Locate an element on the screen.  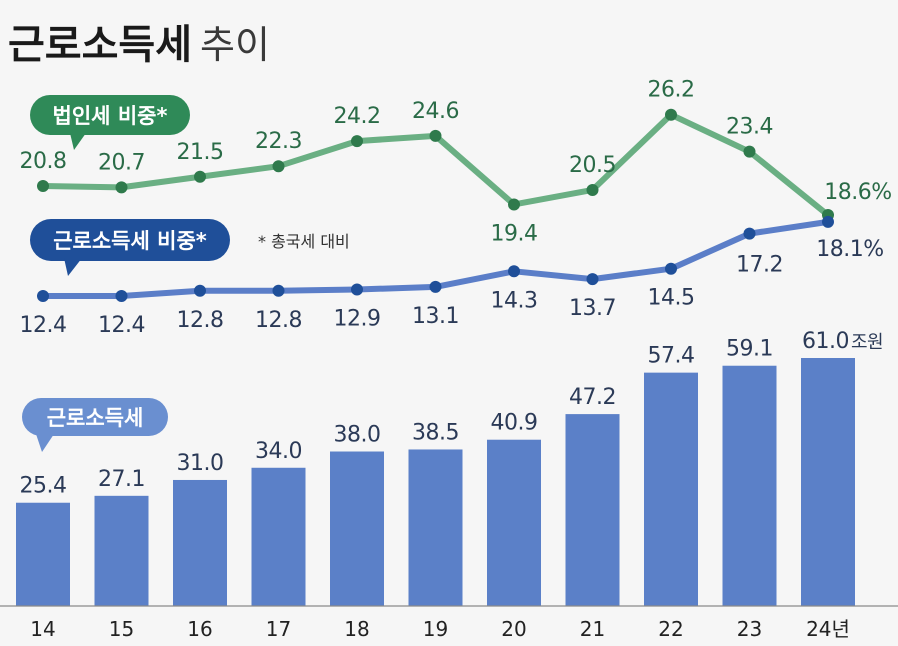
income-tax-share-value-label: 13.7 is located at coordinates (592, 308).